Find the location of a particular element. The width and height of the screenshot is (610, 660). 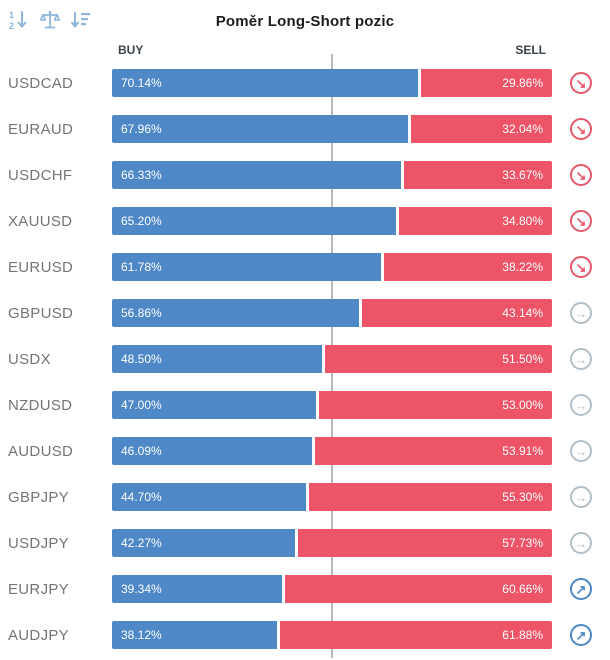

sell-percentage: 53.00% is located at coordinates (522, 405).